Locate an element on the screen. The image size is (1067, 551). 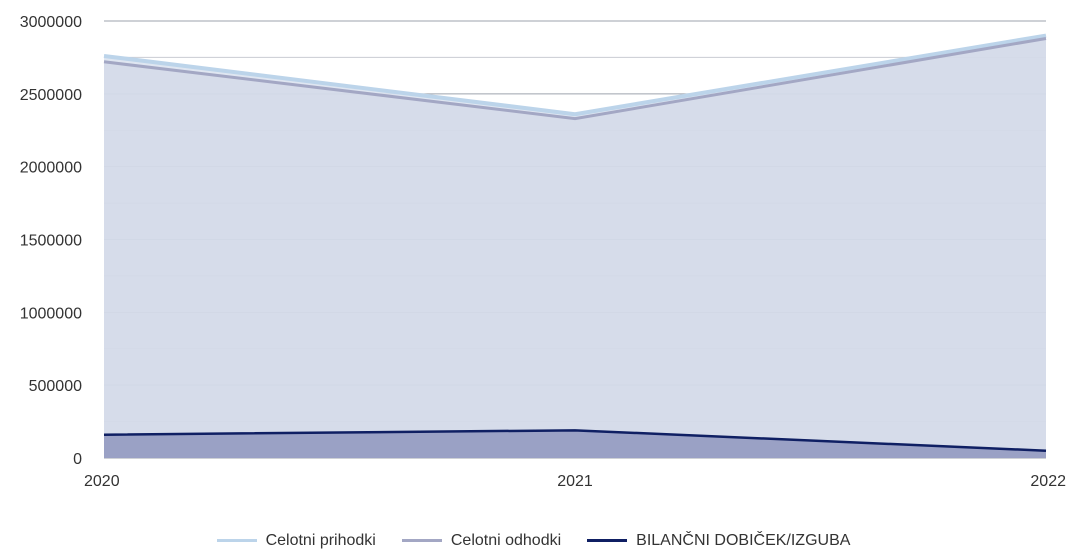
x-axis-ticks: 2020 2021 2022 is located at coordinates (575, 481).